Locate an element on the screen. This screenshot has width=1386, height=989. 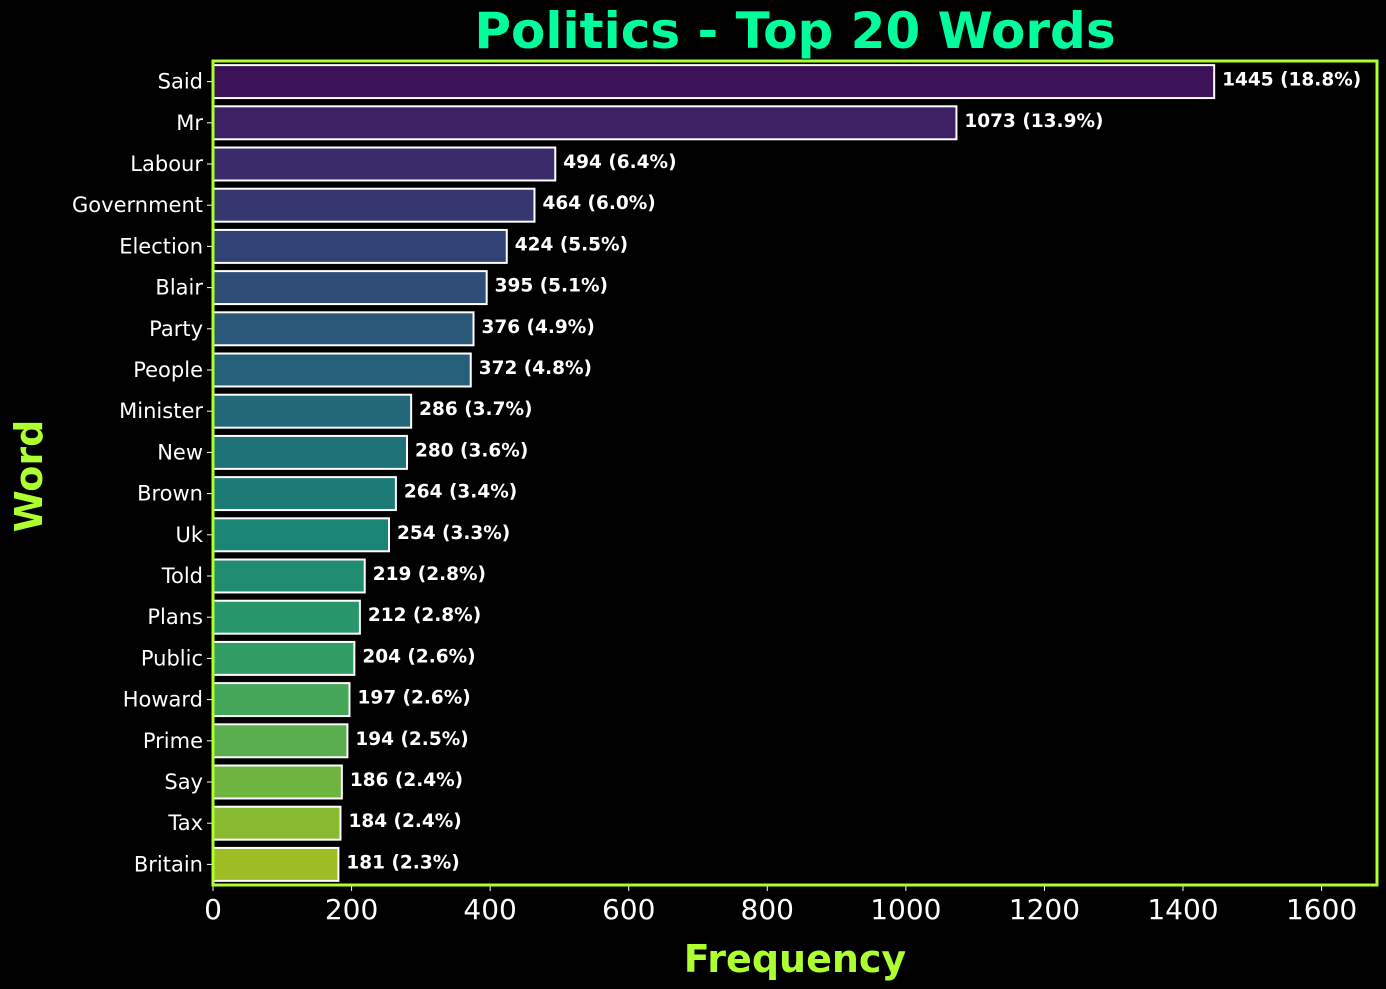
bar-value-label: 424 (5.5%) is located at coordinates (571, 244).